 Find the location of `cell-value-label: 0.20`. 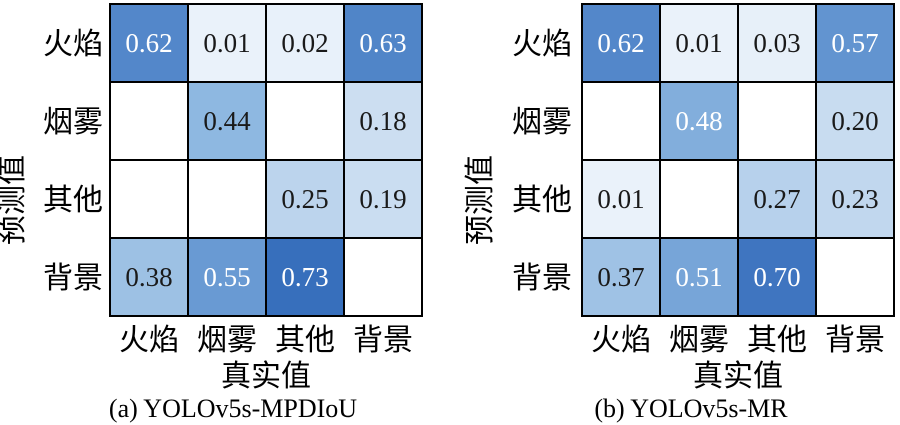

cell-value-label: 0.20 is located at coordinates (854, 121).